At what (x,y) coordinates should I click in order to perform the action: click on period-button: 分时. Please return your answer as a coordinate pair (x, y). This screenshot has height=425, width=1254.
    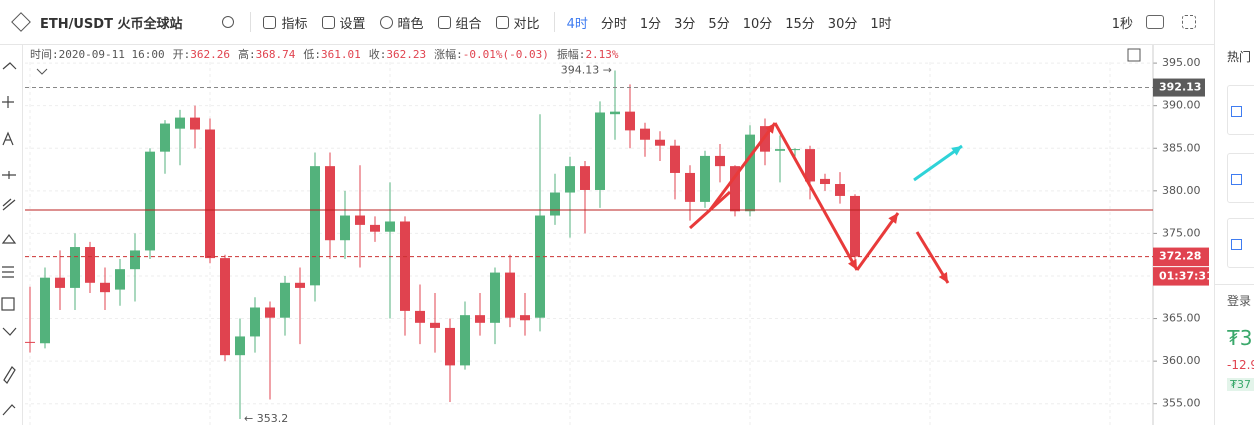
    Looking at the image, I should click on (613, 24).